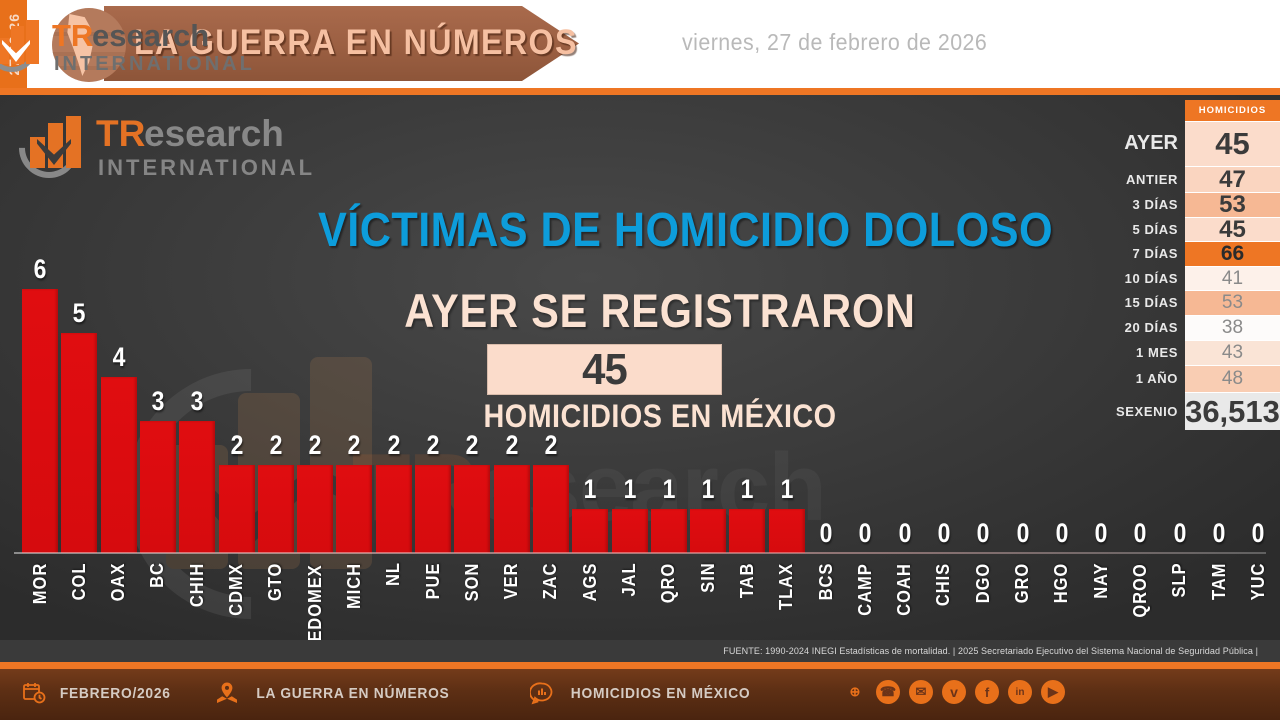 The width and height of the screenshot is (1280, 720). What do you see at coordinates (1232, 110) in the screenshot?
I see `table-column-header: HOMICIDIOS` at bounding box center [1232, 110].